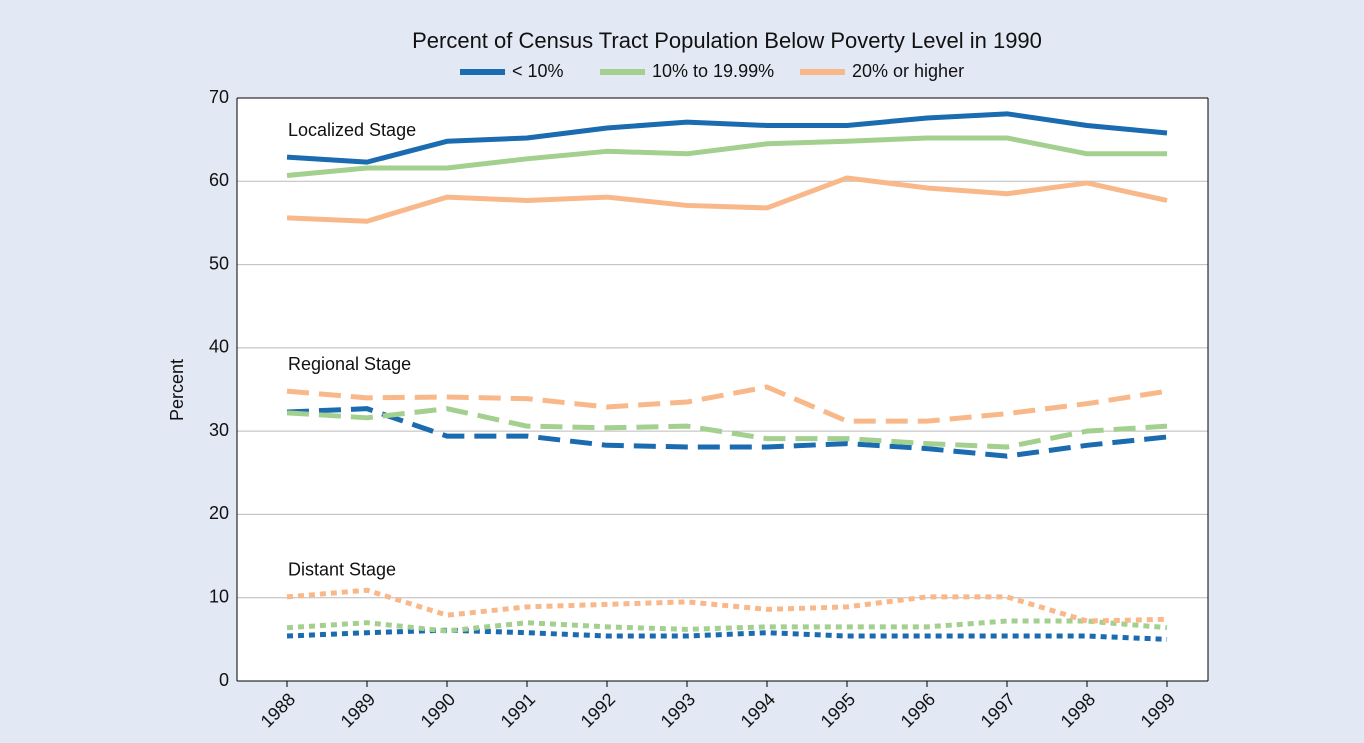  What do you see at coordinates (219, 263) in the screenshot?
I see `y-tick-label: 50` at bounding box center [219, 263].